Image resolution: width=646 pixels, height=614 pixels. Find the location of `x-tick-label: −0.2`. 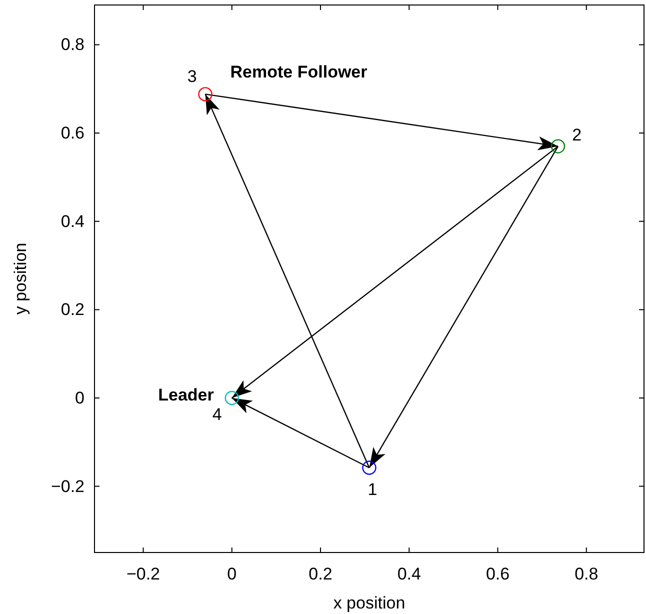

x-tick-label: −0.2 is located at coordinates (143, 574).